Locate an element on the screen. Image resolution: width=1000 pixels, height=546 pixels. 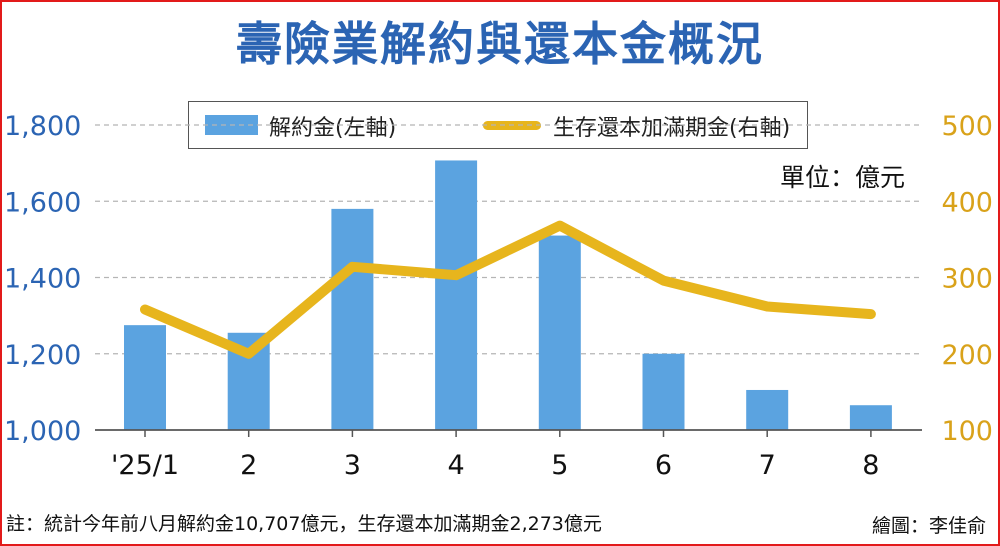
right-tick-label: 100 is located at coordinates (967, 431).